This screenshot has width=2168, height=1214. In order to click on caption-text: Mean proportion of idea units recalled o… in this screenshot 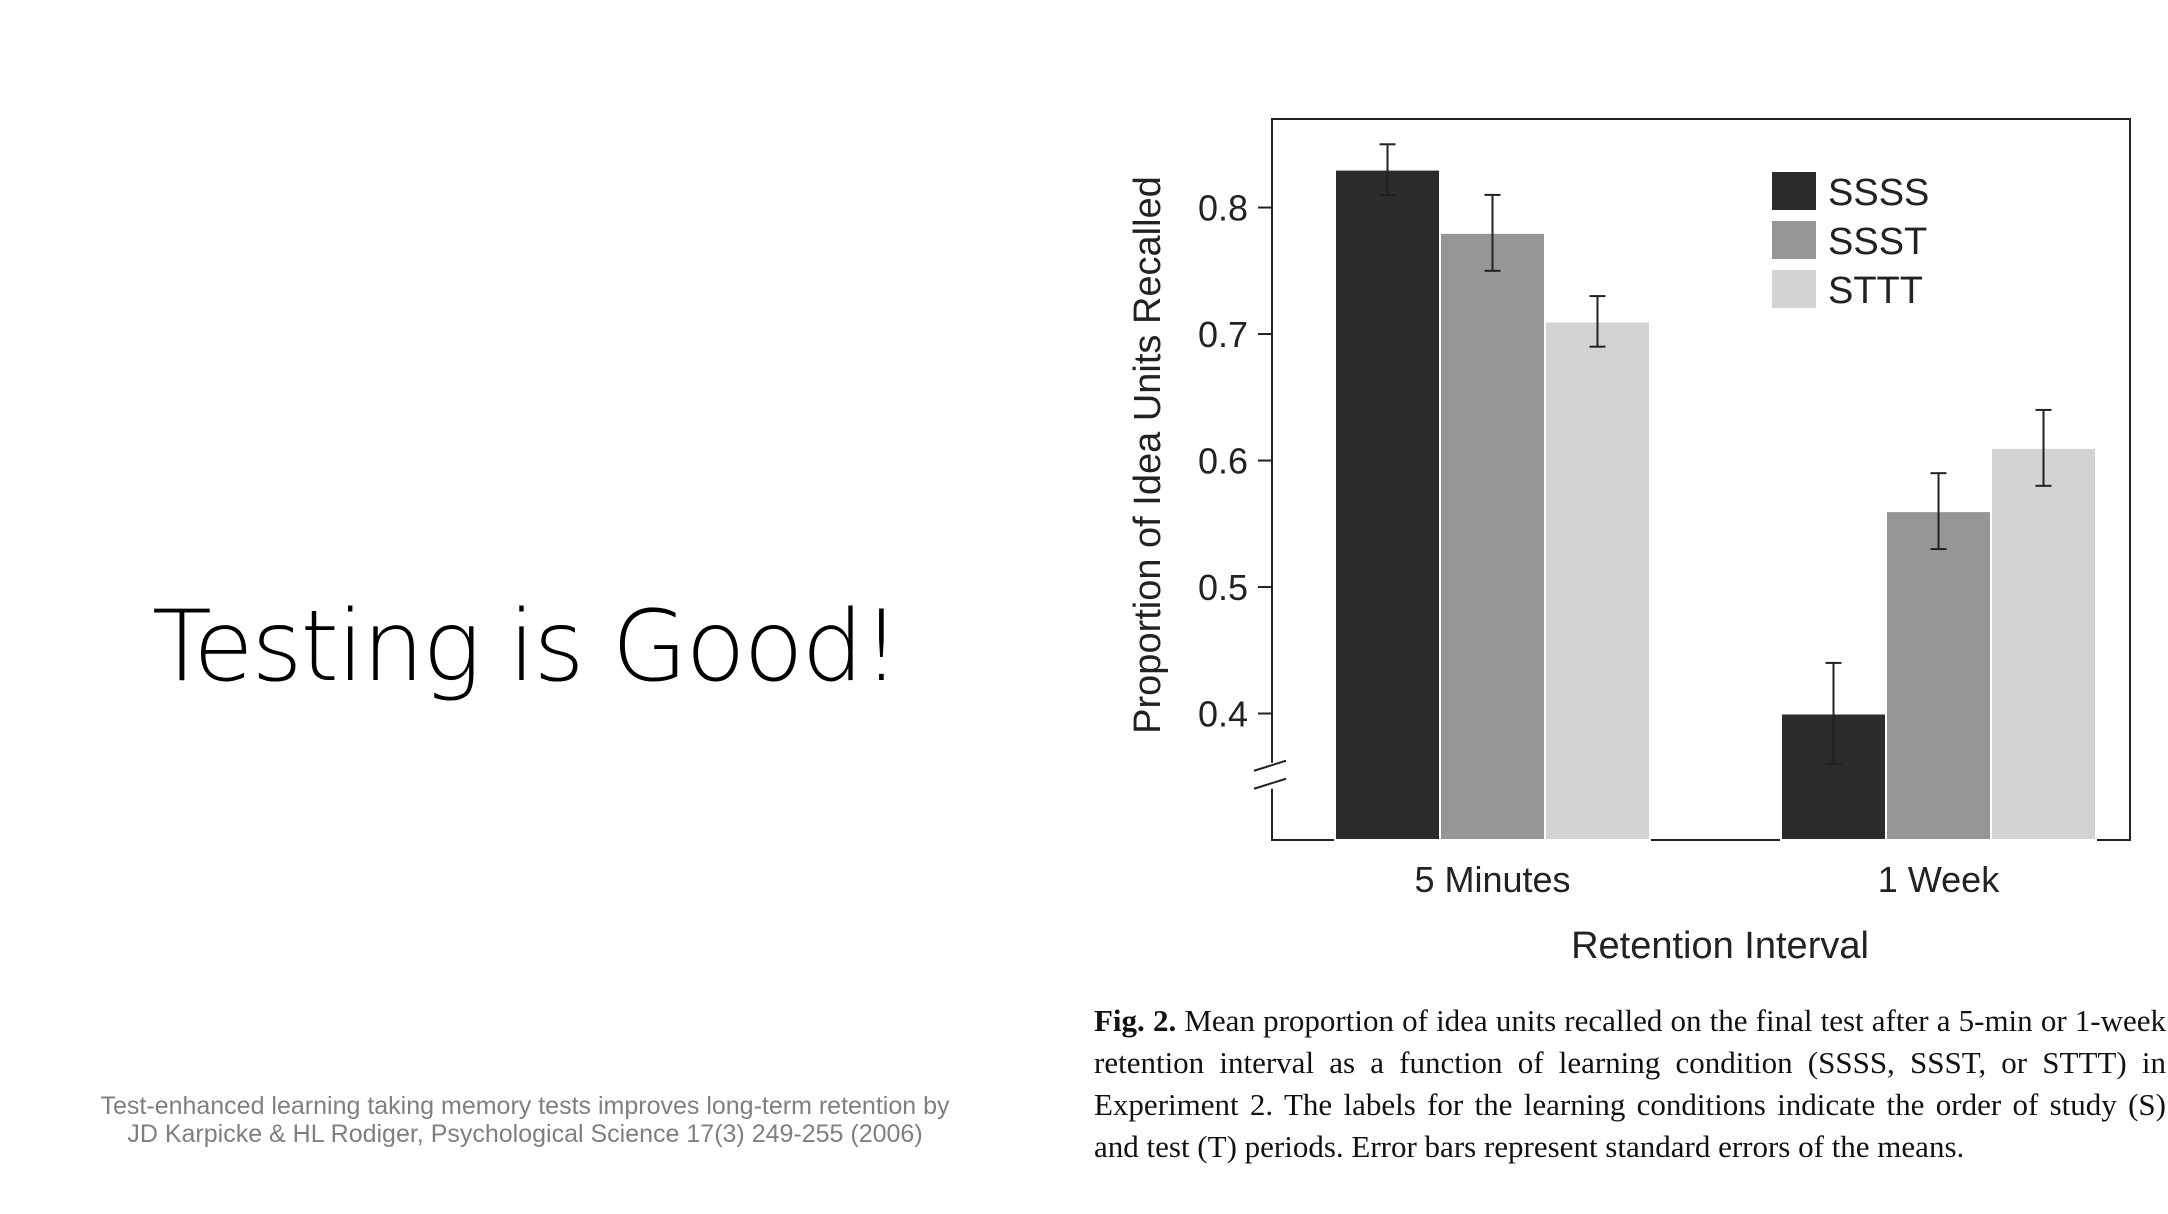, I will do `click(1630, 1083)`.